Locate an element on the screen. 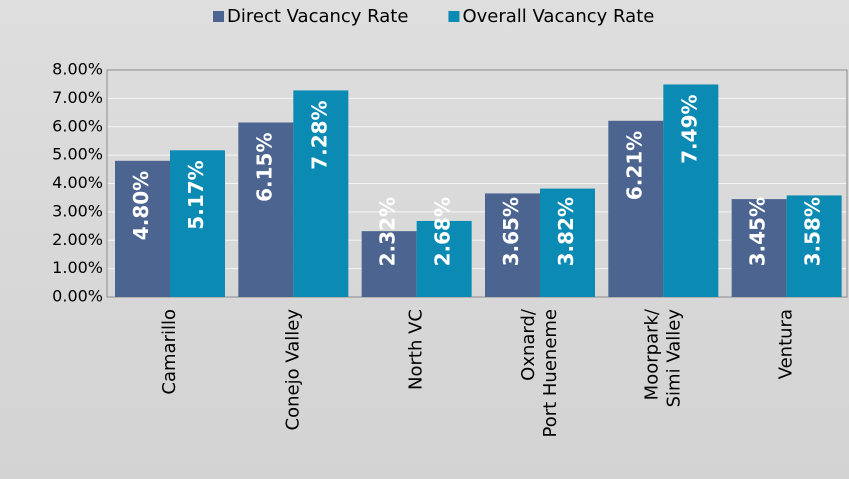 The width and height of the screenshot is (849, 479). x-tick-label: Oxnard/Port Hueneme is located at coordinates (539, 372).